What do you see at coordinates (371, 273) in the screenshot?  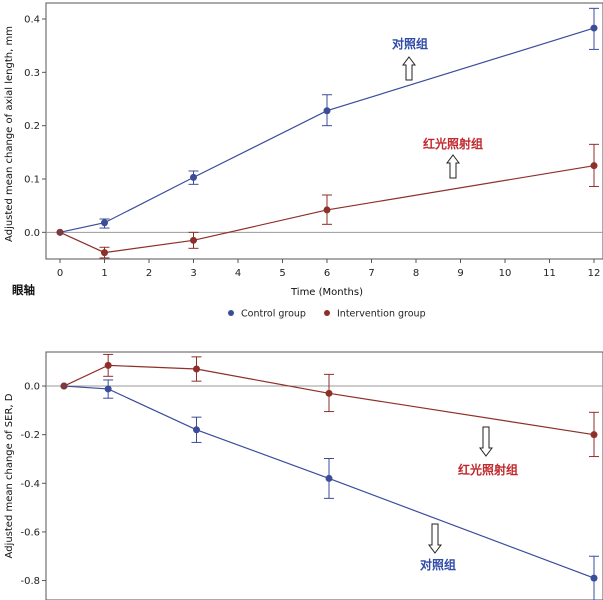 I see `x-tick-label: 7` at bounding box center [371, 273].